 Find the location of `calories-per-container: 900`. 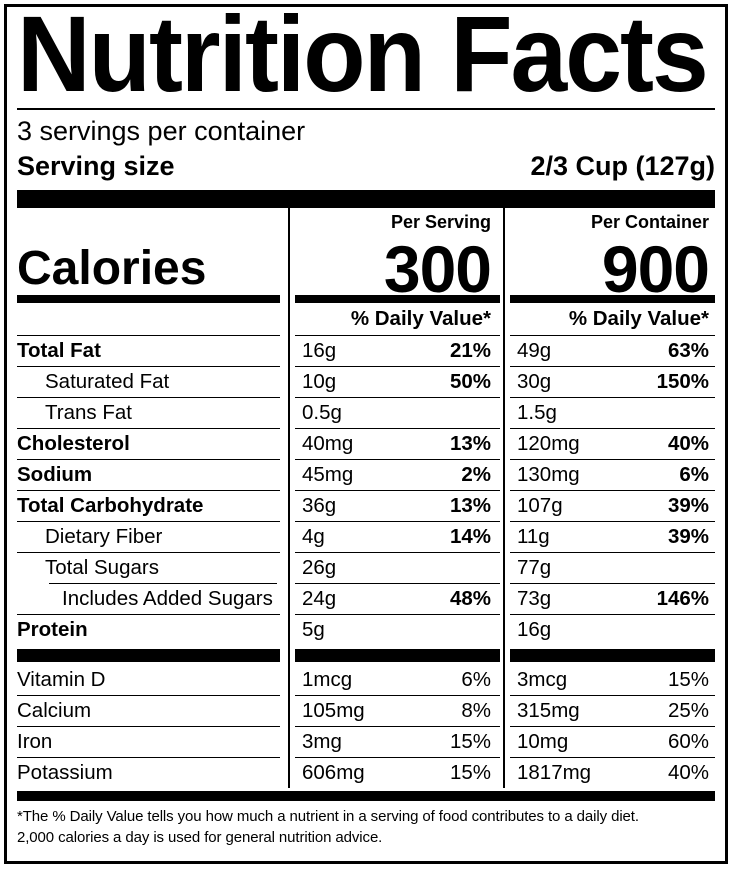

calories-per-container: 900 is located at coordinates (655, 269).